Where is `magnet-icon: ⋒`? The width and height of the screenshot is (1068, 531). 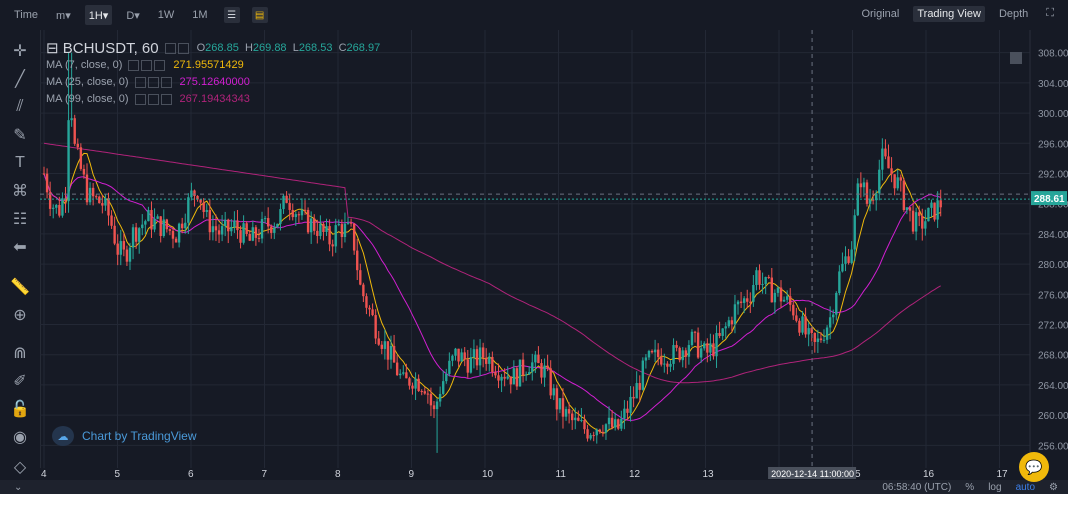 magnet-icon: ⋒ is located at coordinates (20, 353).